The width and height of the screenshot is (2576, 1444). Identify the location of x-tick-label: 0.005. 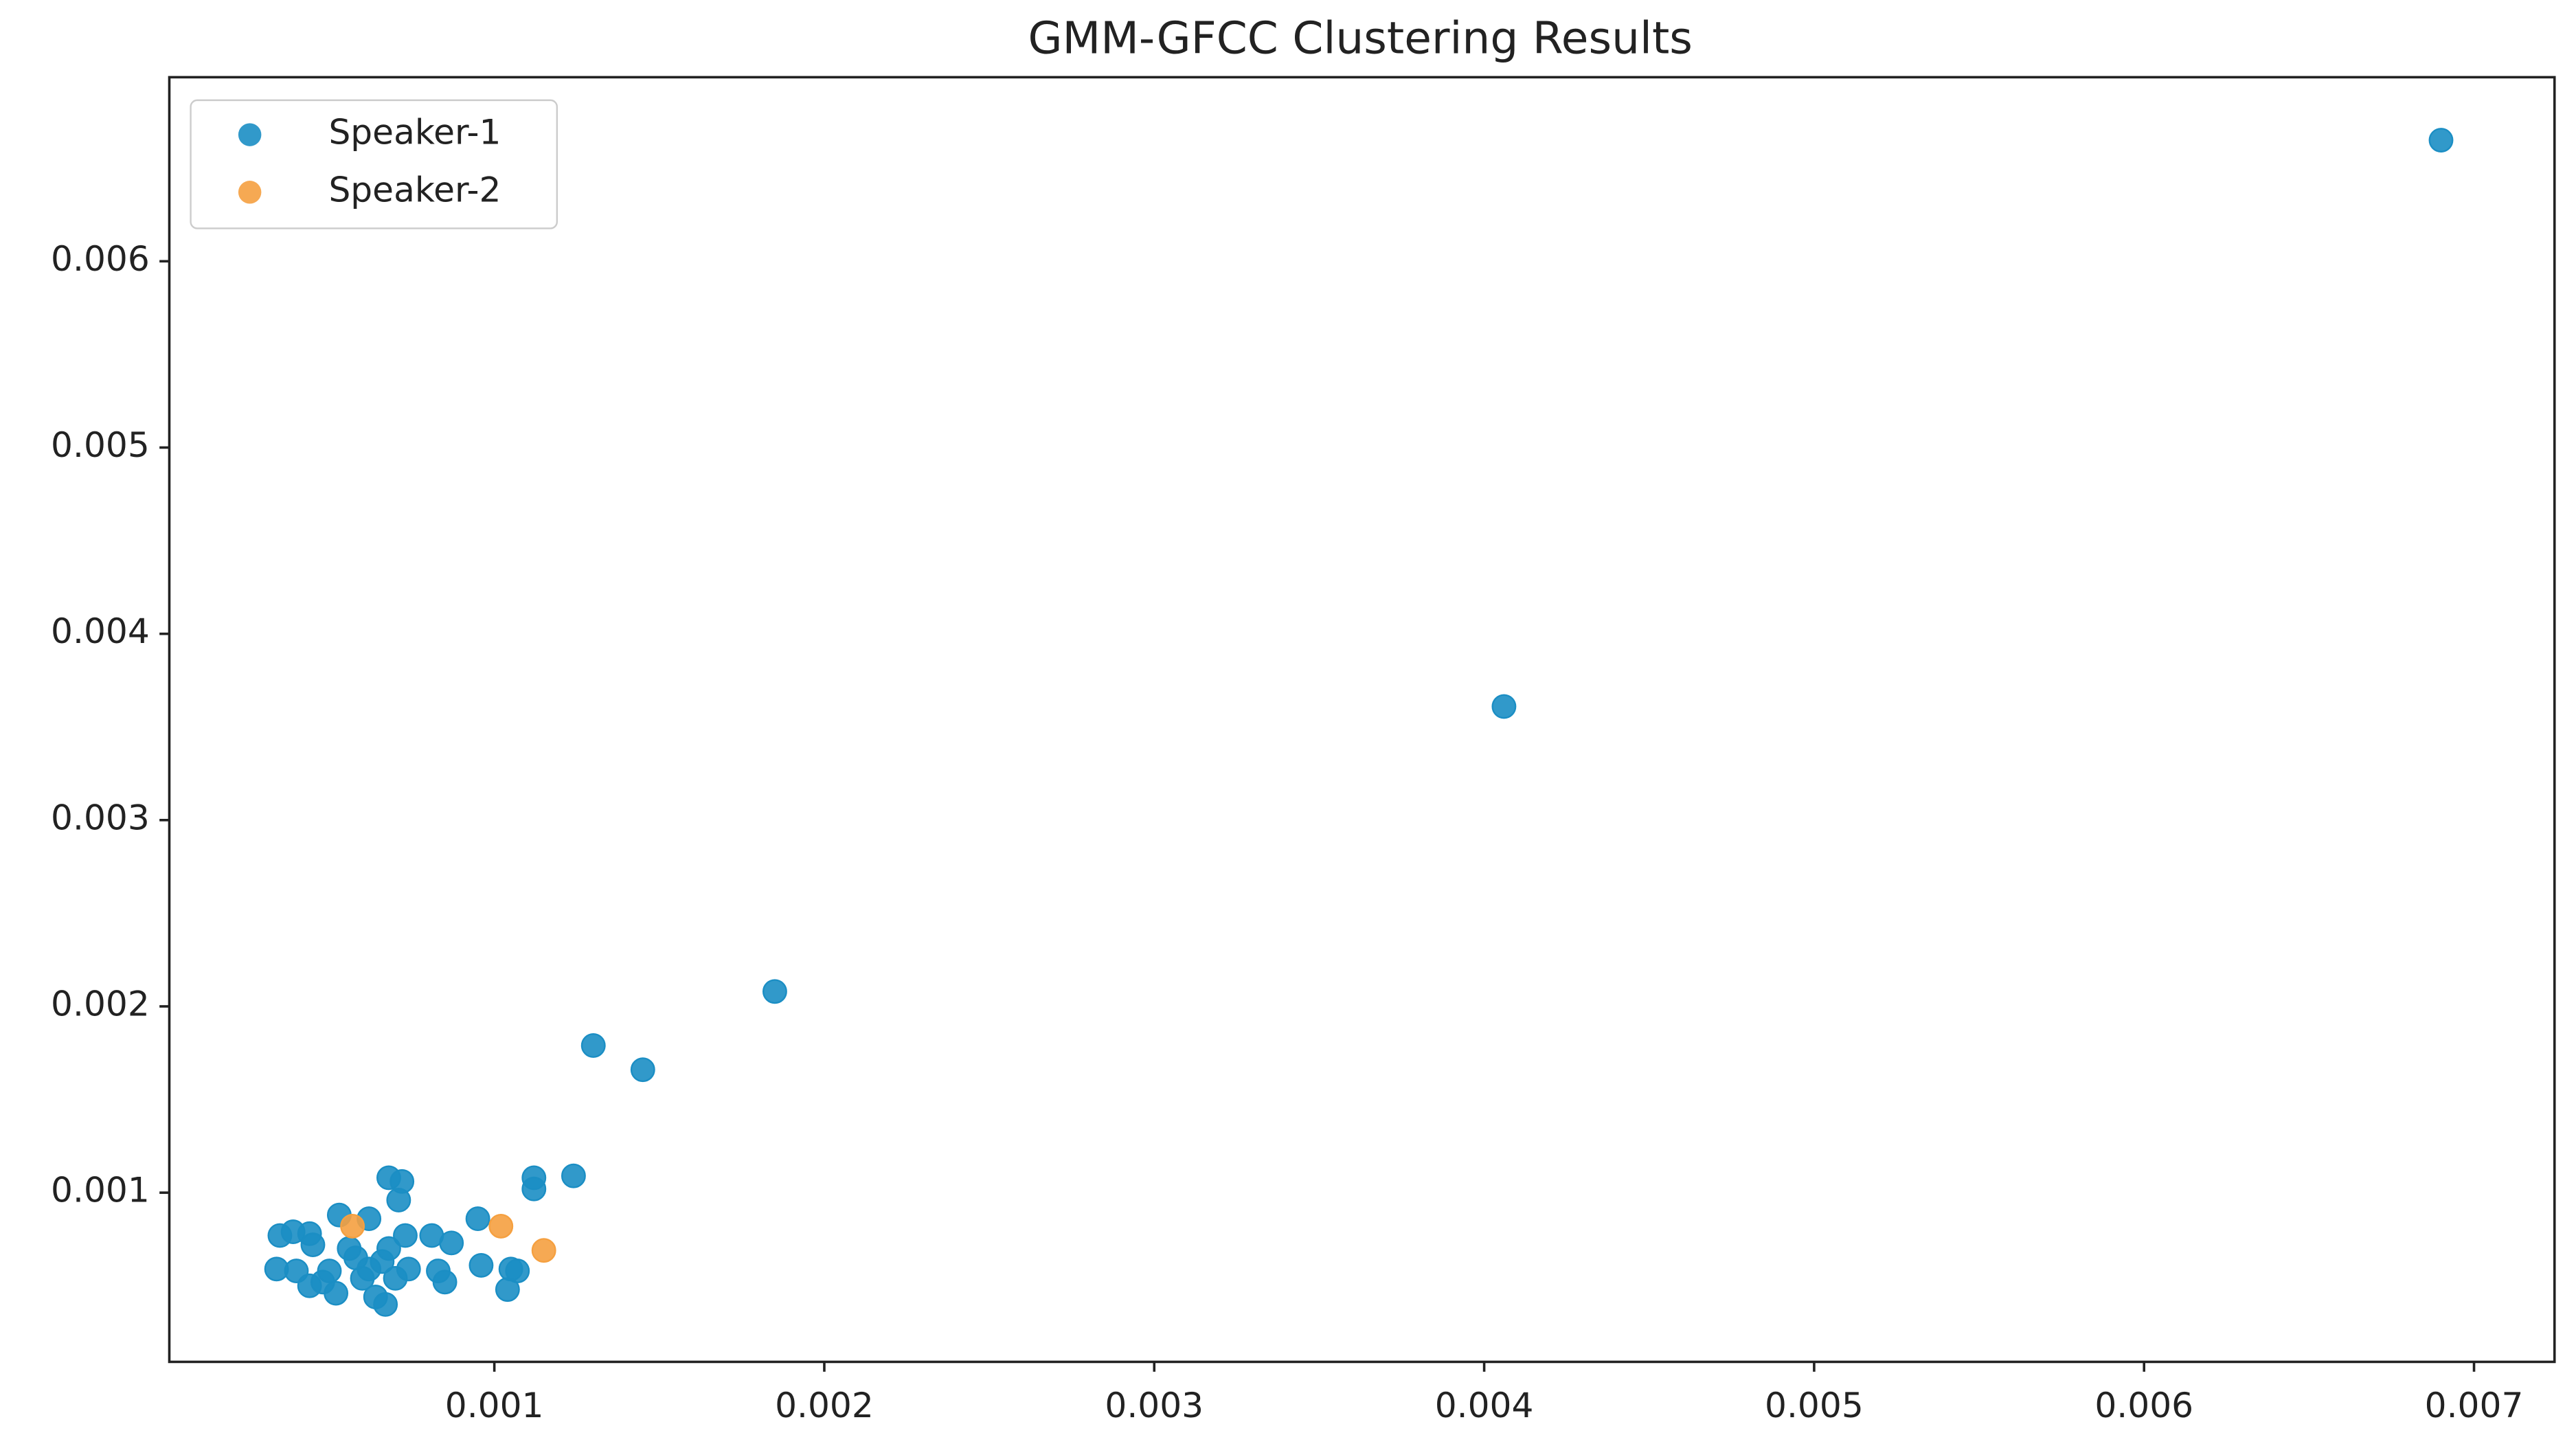
(1814, 1405).